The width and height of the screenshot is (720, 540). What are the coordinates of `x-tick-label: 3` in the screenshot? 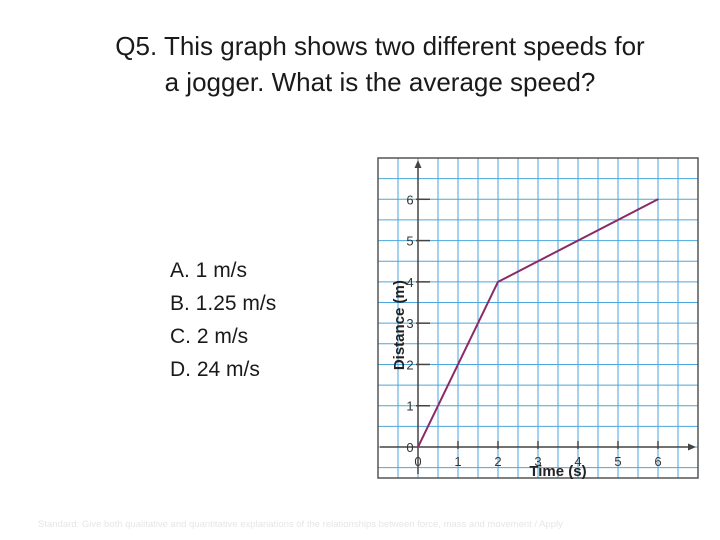 It's located at (537, 461).